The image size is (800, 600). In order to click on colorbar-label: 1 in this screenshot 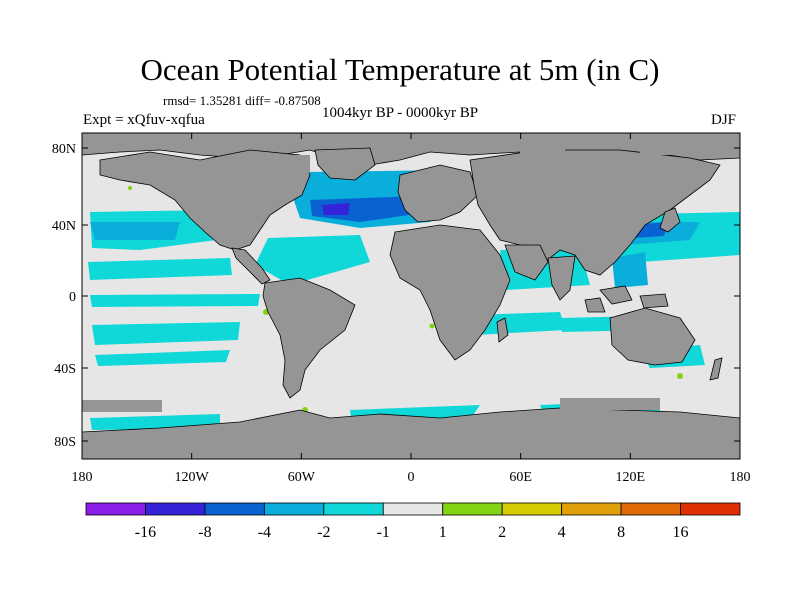, I will do `click(443, 532)`.